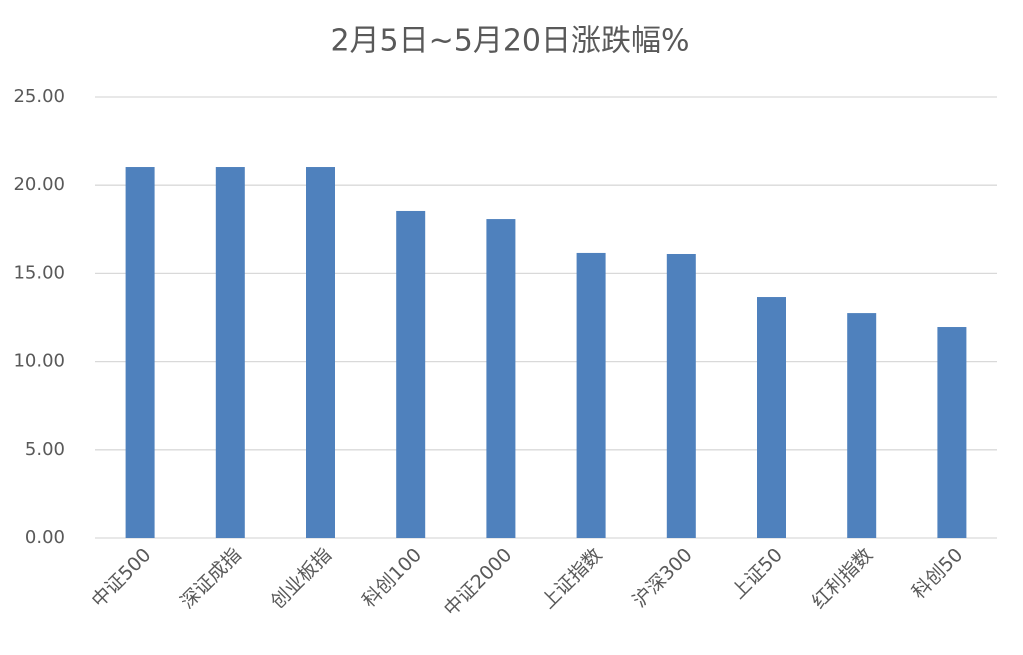  I want to click on x-tick-label: 深证成指, so click(210, 578).